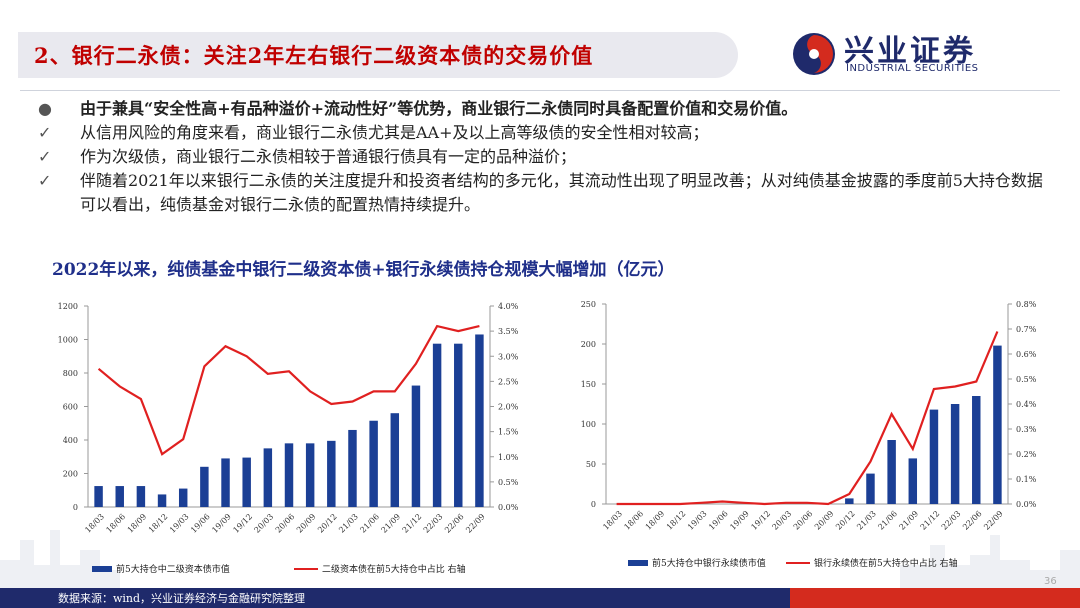  Describe the element at coordinates (70, 373) in the screenshot. I see `y-tick-label-left: 800` at that location.